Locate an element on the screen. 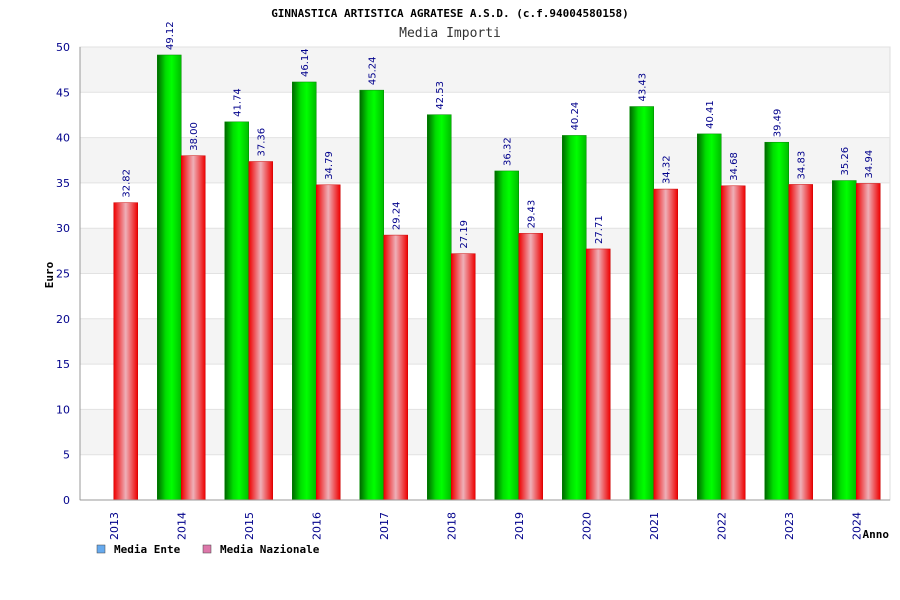 Image resolution: width=900 pixels, height=600 pixels. bar-media-ente-2022 is located at coordinates (709, 317).